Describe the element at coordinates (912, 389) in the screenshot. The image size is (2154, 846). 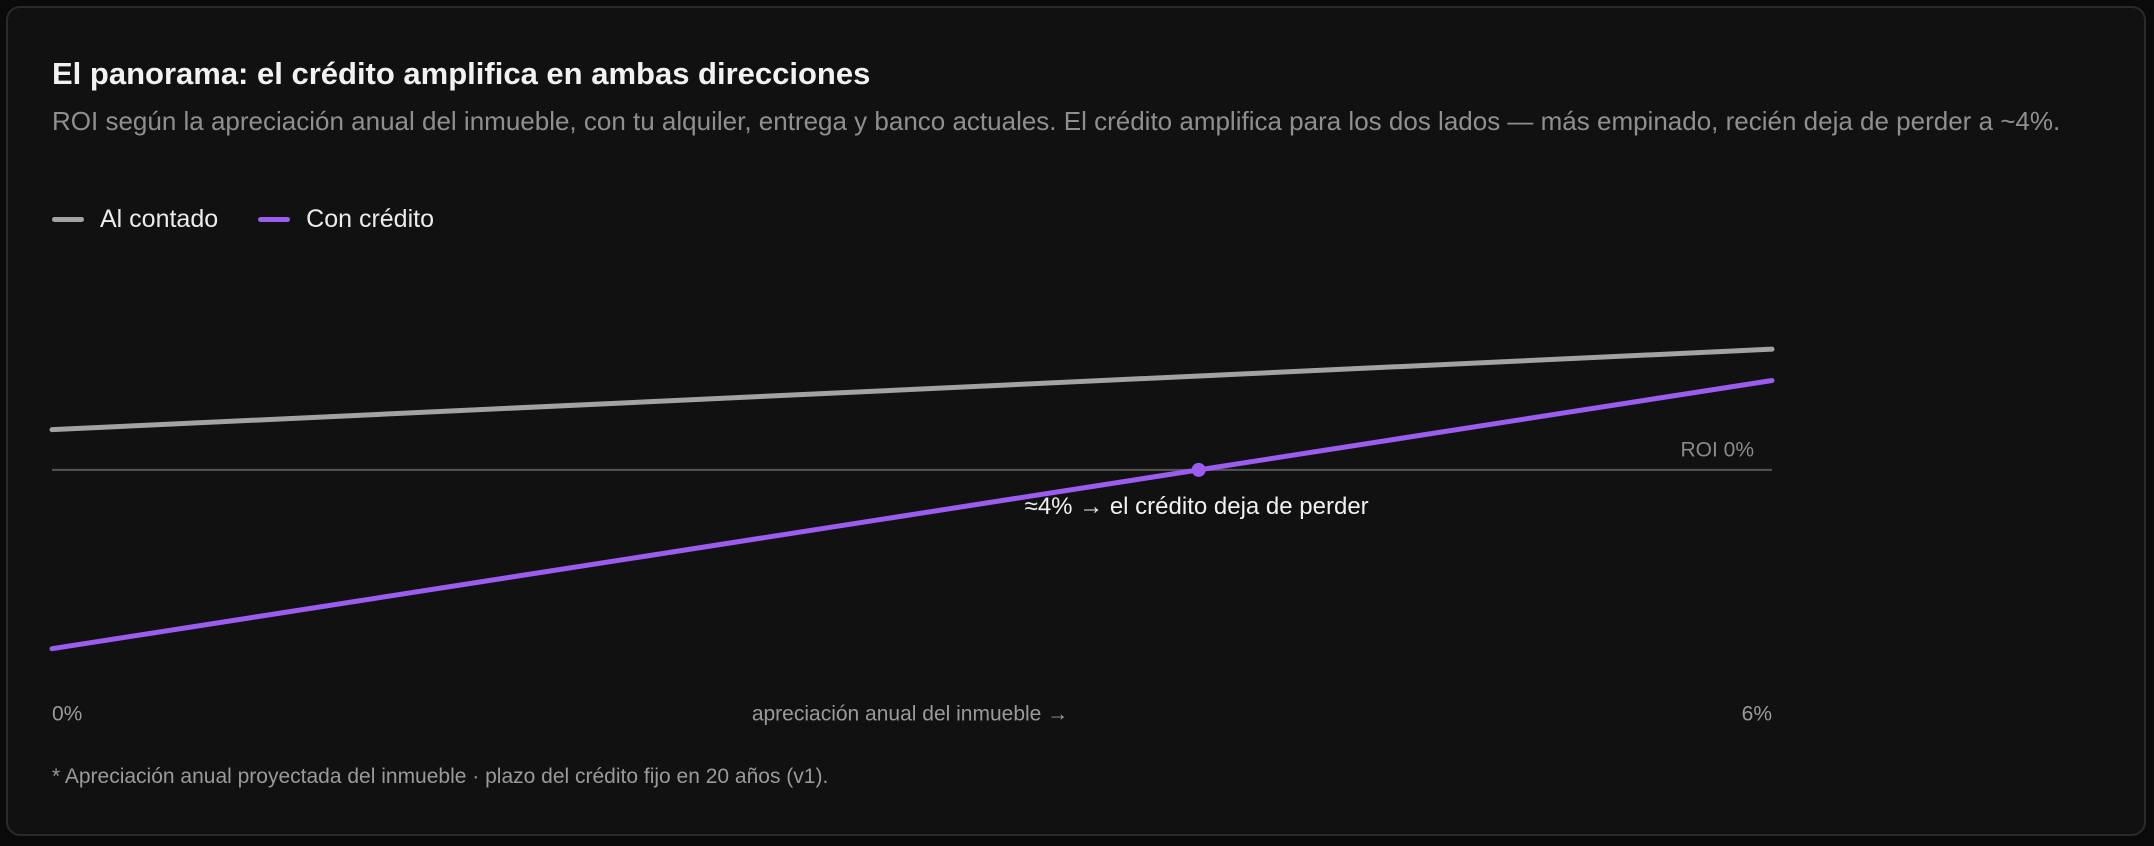
I see `series-line` at that location.